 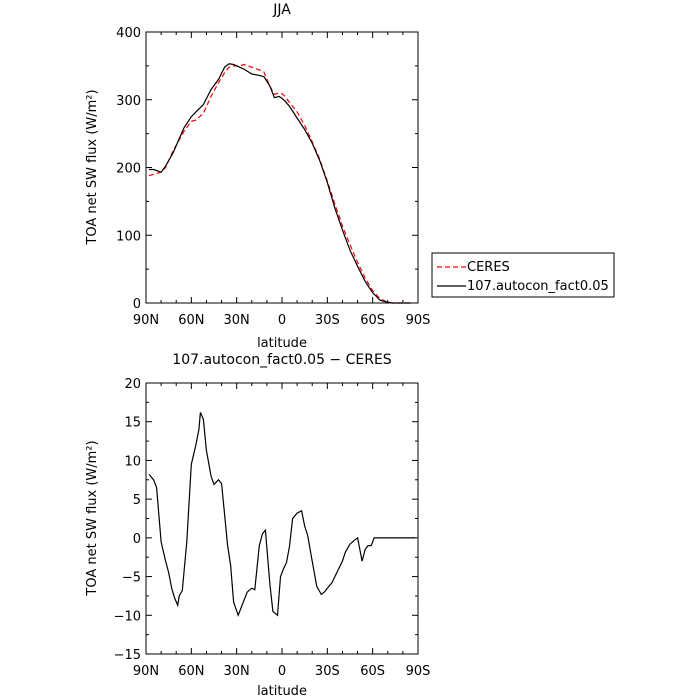 What do you see at coordinates (128, 236) in the screenshot?
I see `top-y-tick-label: 100` at bounding box center [128, 236].